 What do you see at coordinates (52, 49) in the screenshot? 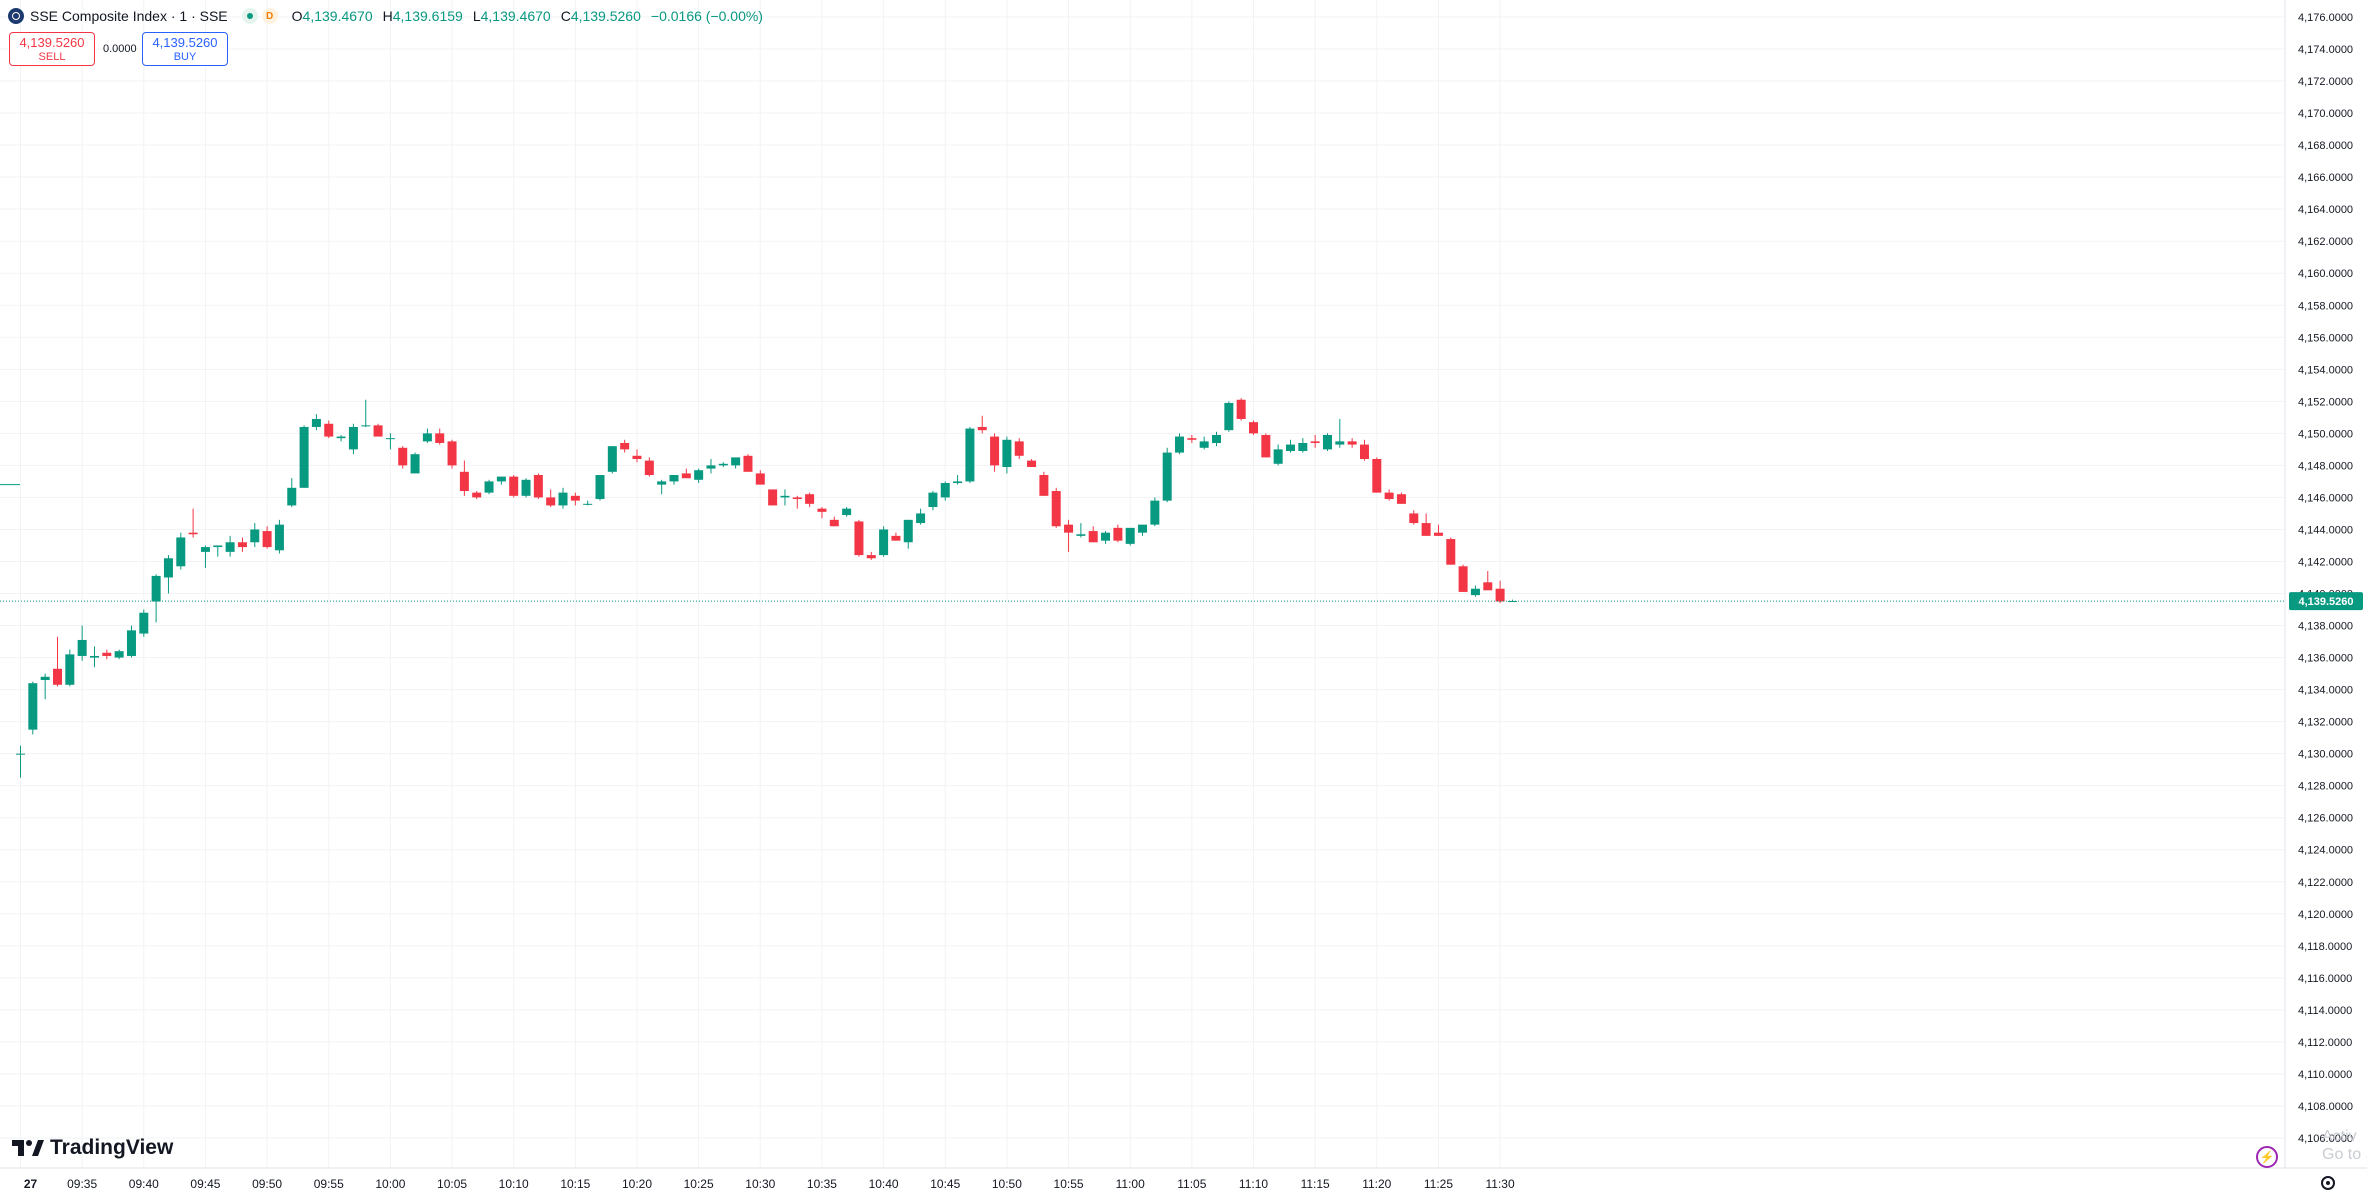
I see `sell-button: 4,139.5260 SELL` at bounding box center [52, 49].